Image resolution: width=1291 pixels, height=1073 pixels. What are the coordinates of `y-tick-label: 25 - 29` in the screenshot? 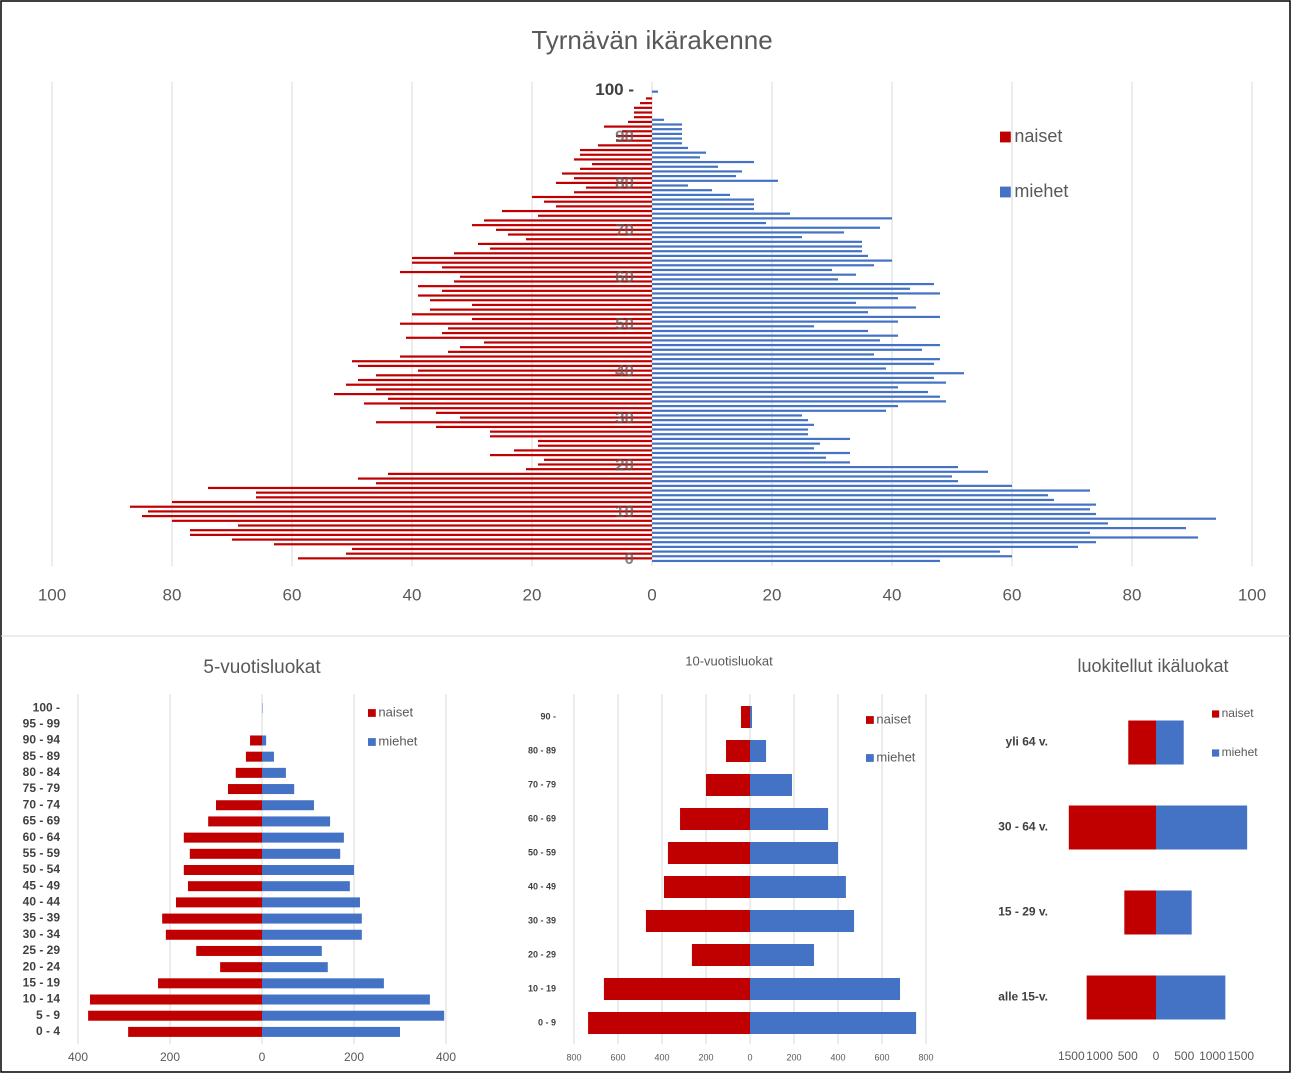 It's located at (42, 950).